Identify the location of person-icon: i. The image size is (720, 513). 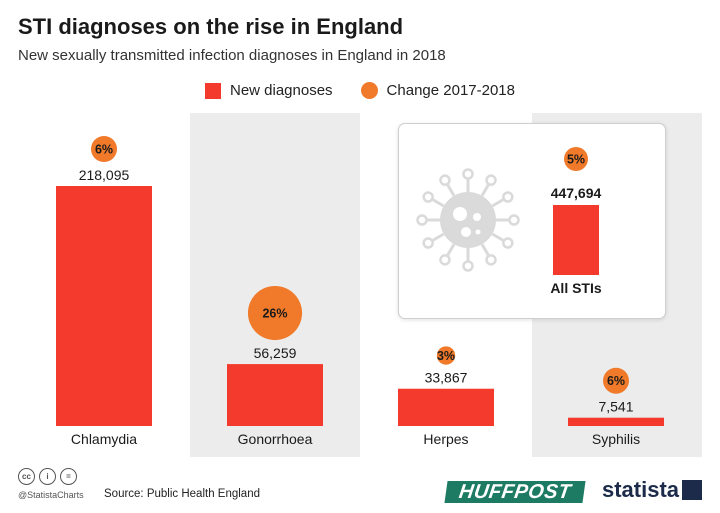
(47, 476).